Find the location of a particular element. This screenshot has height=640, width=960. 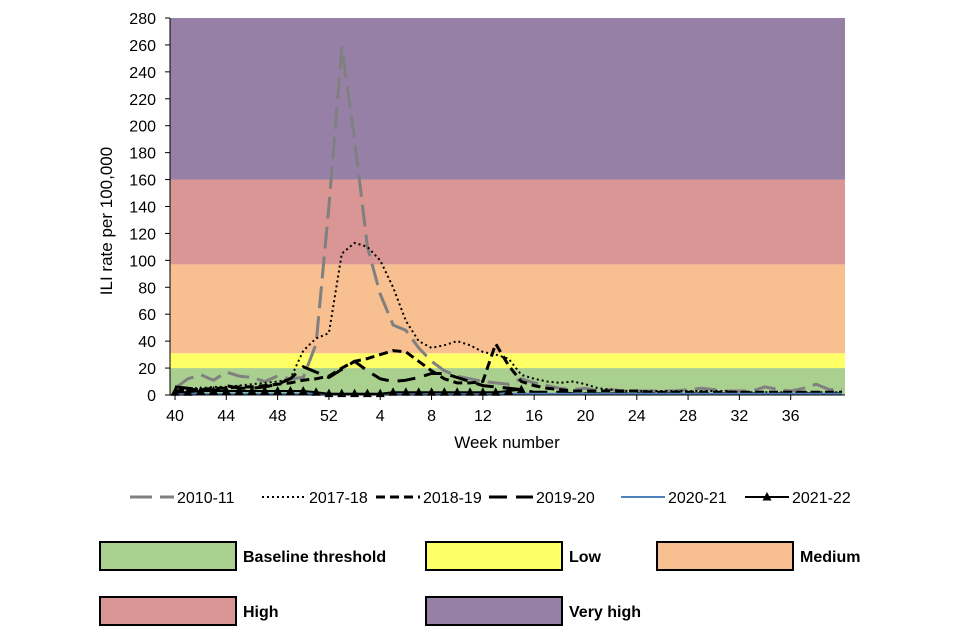

band-legend-swatch-very-high is located at coordinates (494, 611).